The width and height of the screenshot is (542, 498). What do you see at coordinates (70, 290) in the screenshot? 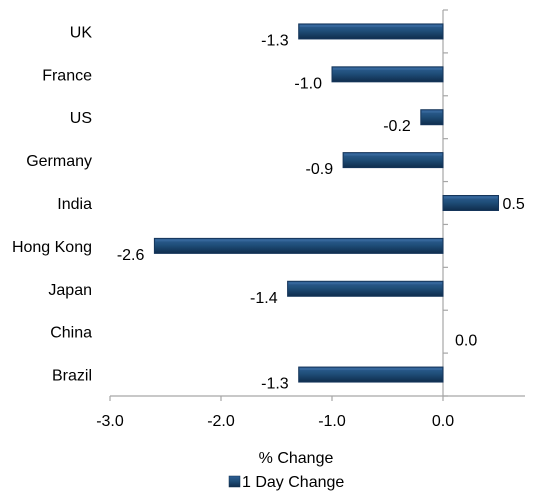
I see `category-label: Japan` at bounding box center [70, 290].